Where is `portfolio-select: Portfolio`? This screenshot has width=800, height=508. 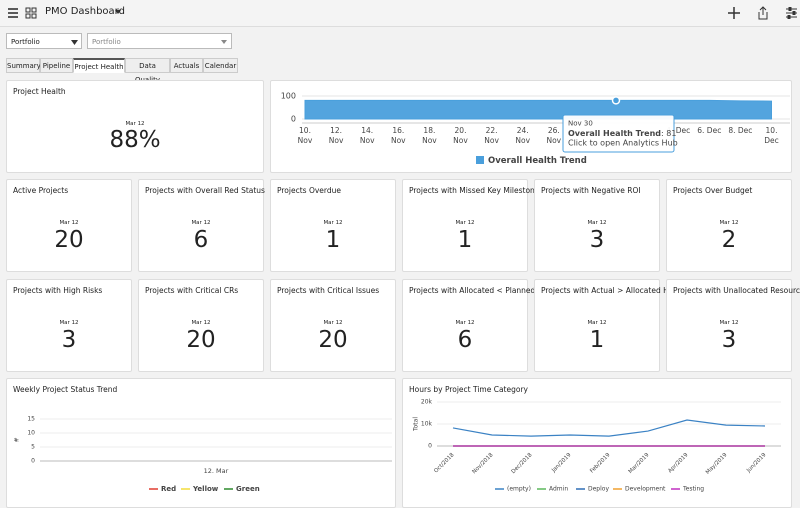 portfolio-select: Portfolio is located at coordinates (44, 41).